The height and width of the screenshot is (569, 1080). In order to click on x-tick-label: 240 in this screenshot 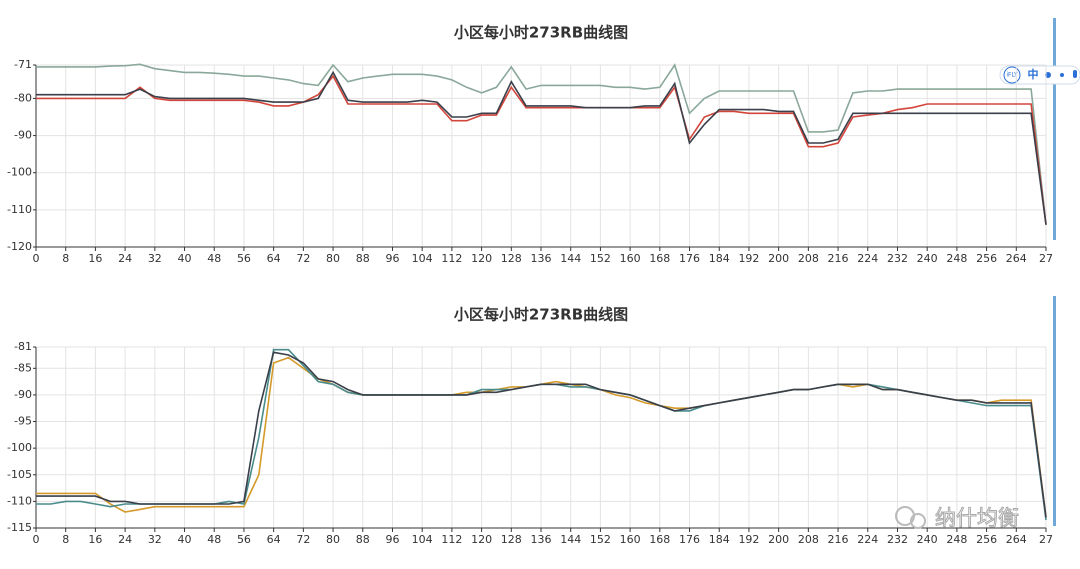, I will do `click(927, 539)`.